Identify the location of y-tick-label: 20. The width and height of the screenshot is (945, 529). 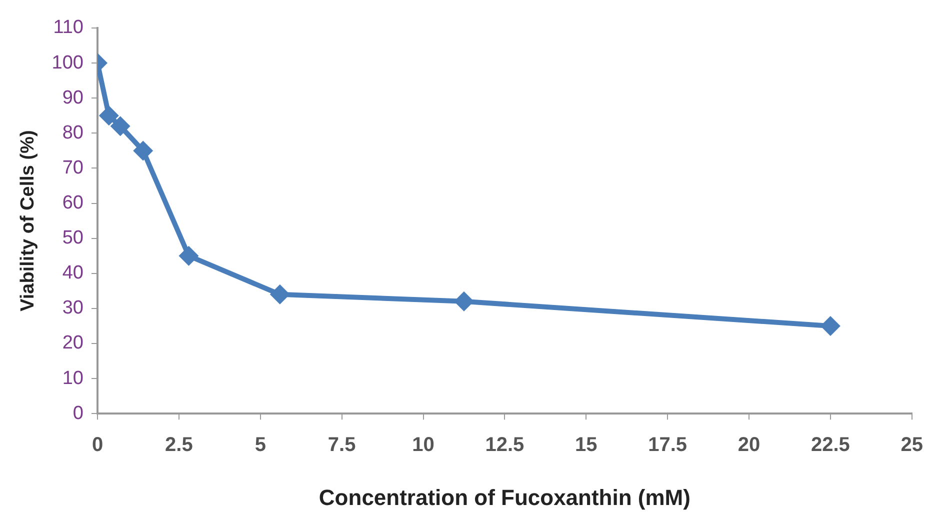
(73, 343).